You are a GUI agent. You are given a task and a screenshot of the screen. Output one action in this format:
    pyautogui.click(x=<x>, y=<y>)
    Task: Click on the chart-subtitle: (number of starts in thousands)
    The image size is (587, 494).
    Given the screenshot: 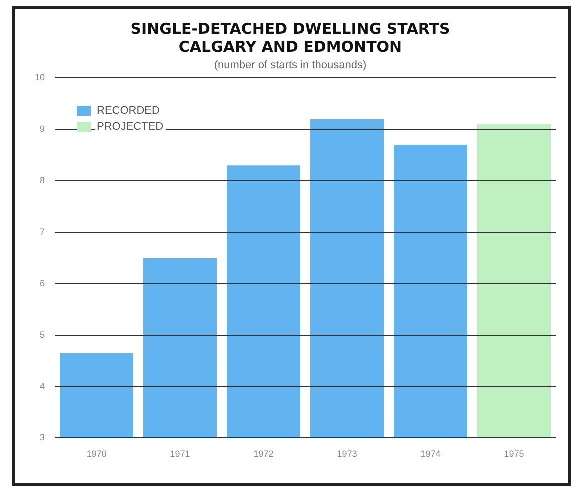 What is the action you would take?
    pyautogui.click(x=290, y=66)
    